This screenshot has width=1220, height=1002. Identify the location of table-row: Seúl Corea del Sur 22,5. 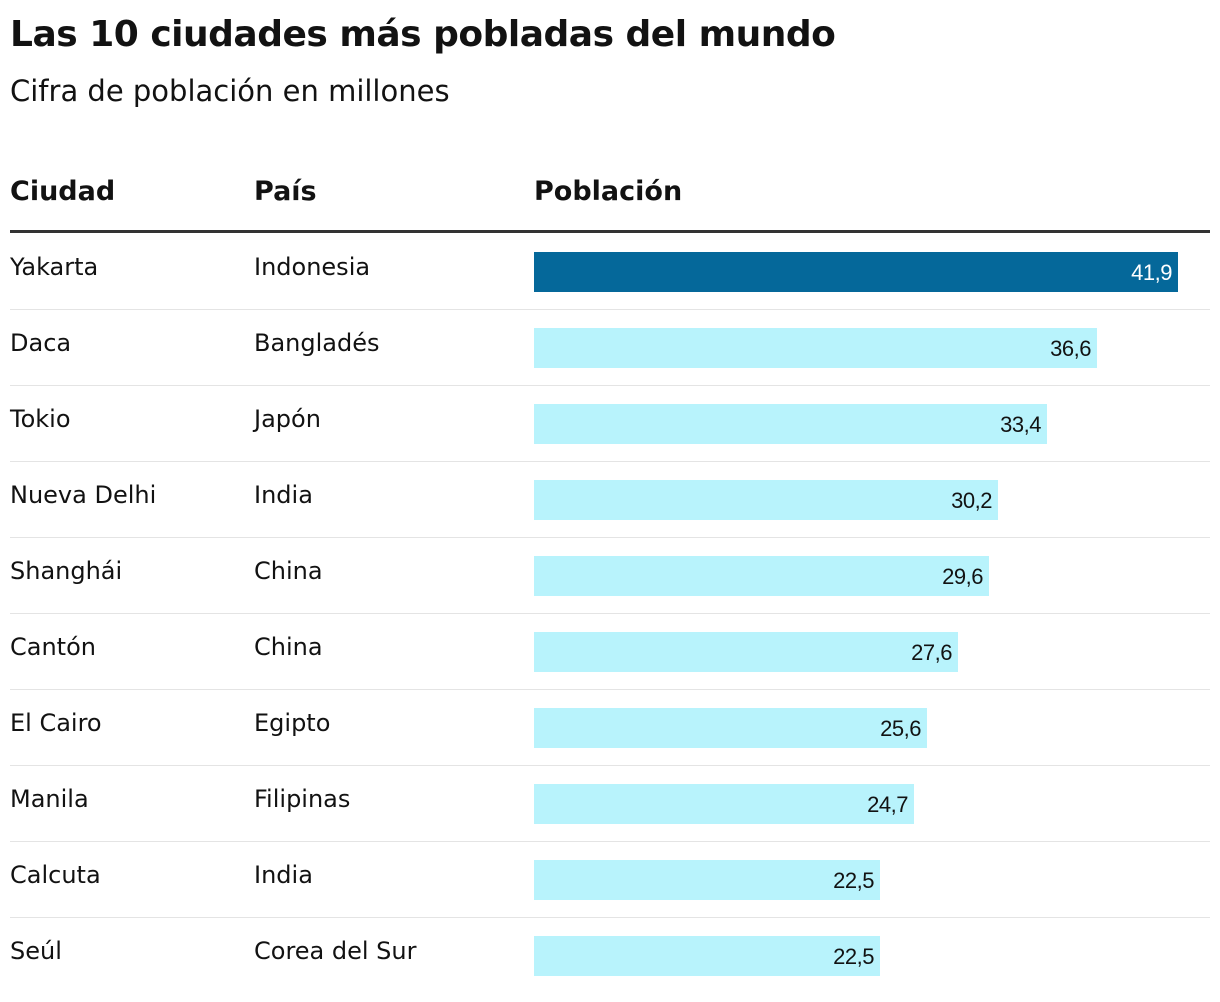
(610, 955).